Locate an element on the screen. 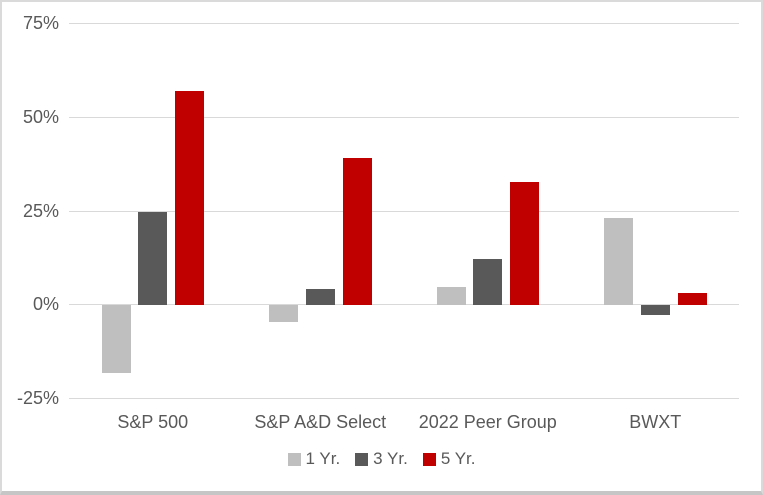 Image resolution: width=763 pixels, height=495 pixels. bar-1-yr-2022-peer-group is located at coordinates (451, 296).